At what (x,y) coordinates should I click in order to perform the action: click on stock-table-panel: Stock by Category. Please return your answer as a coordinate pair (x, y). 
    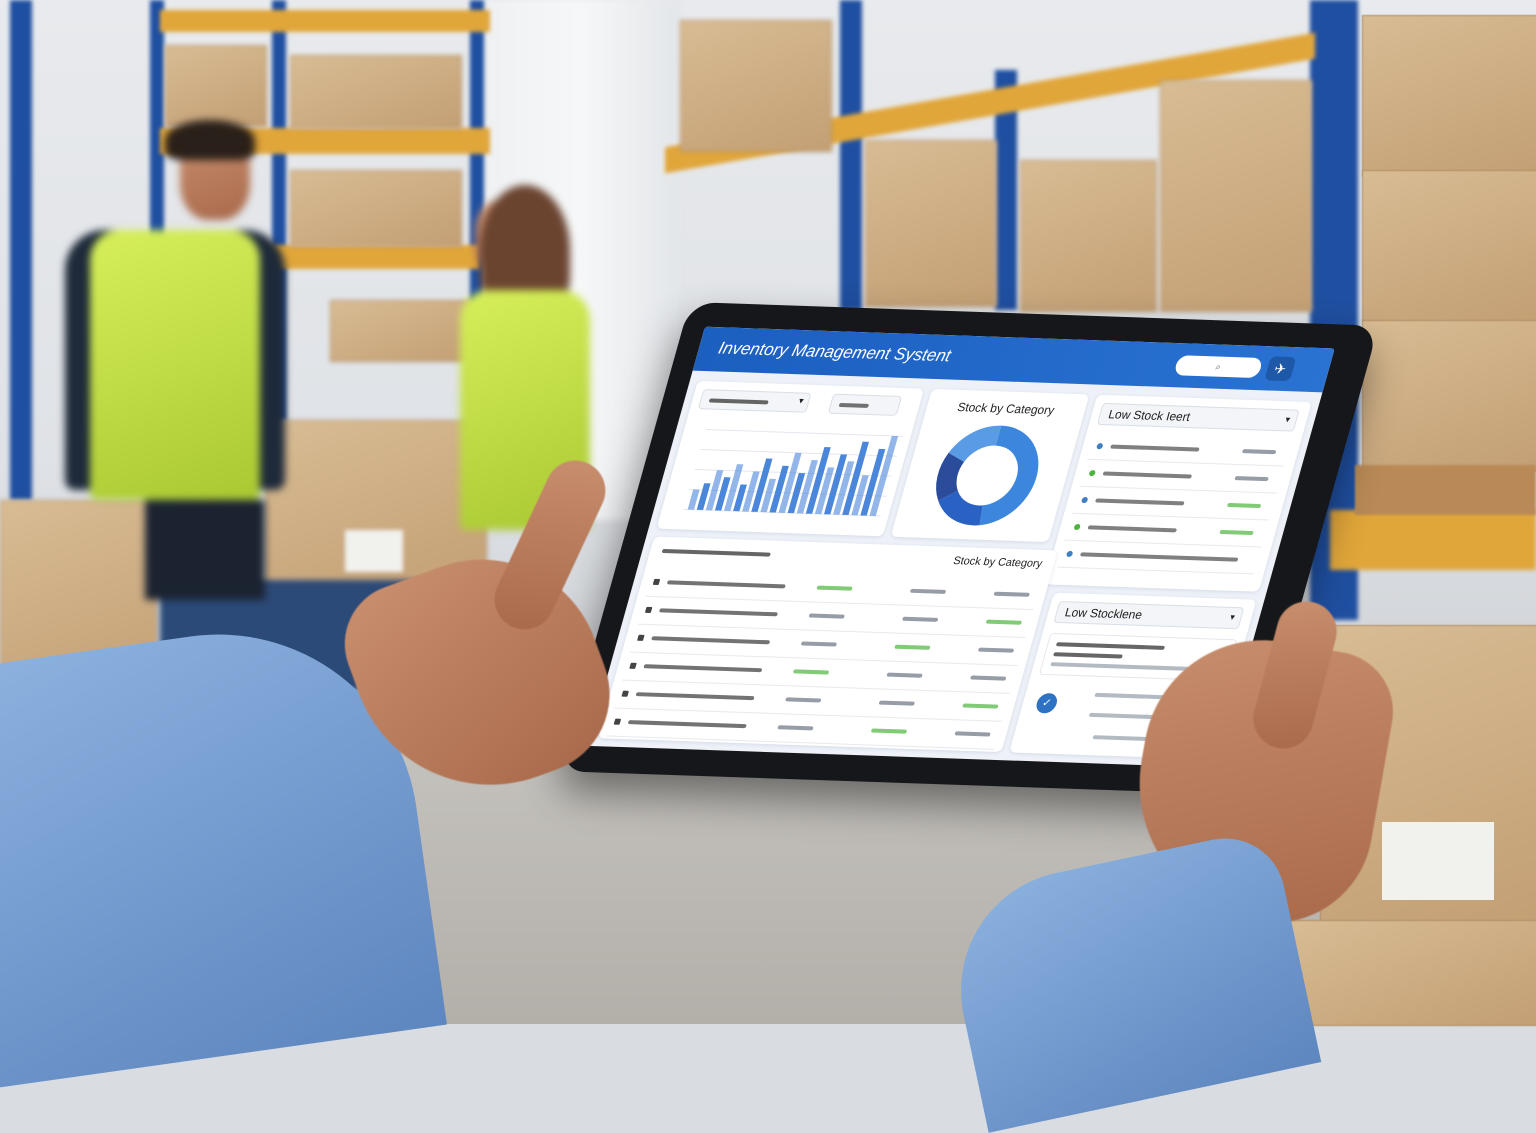
    Looking at the image, I should click on (827, 644).